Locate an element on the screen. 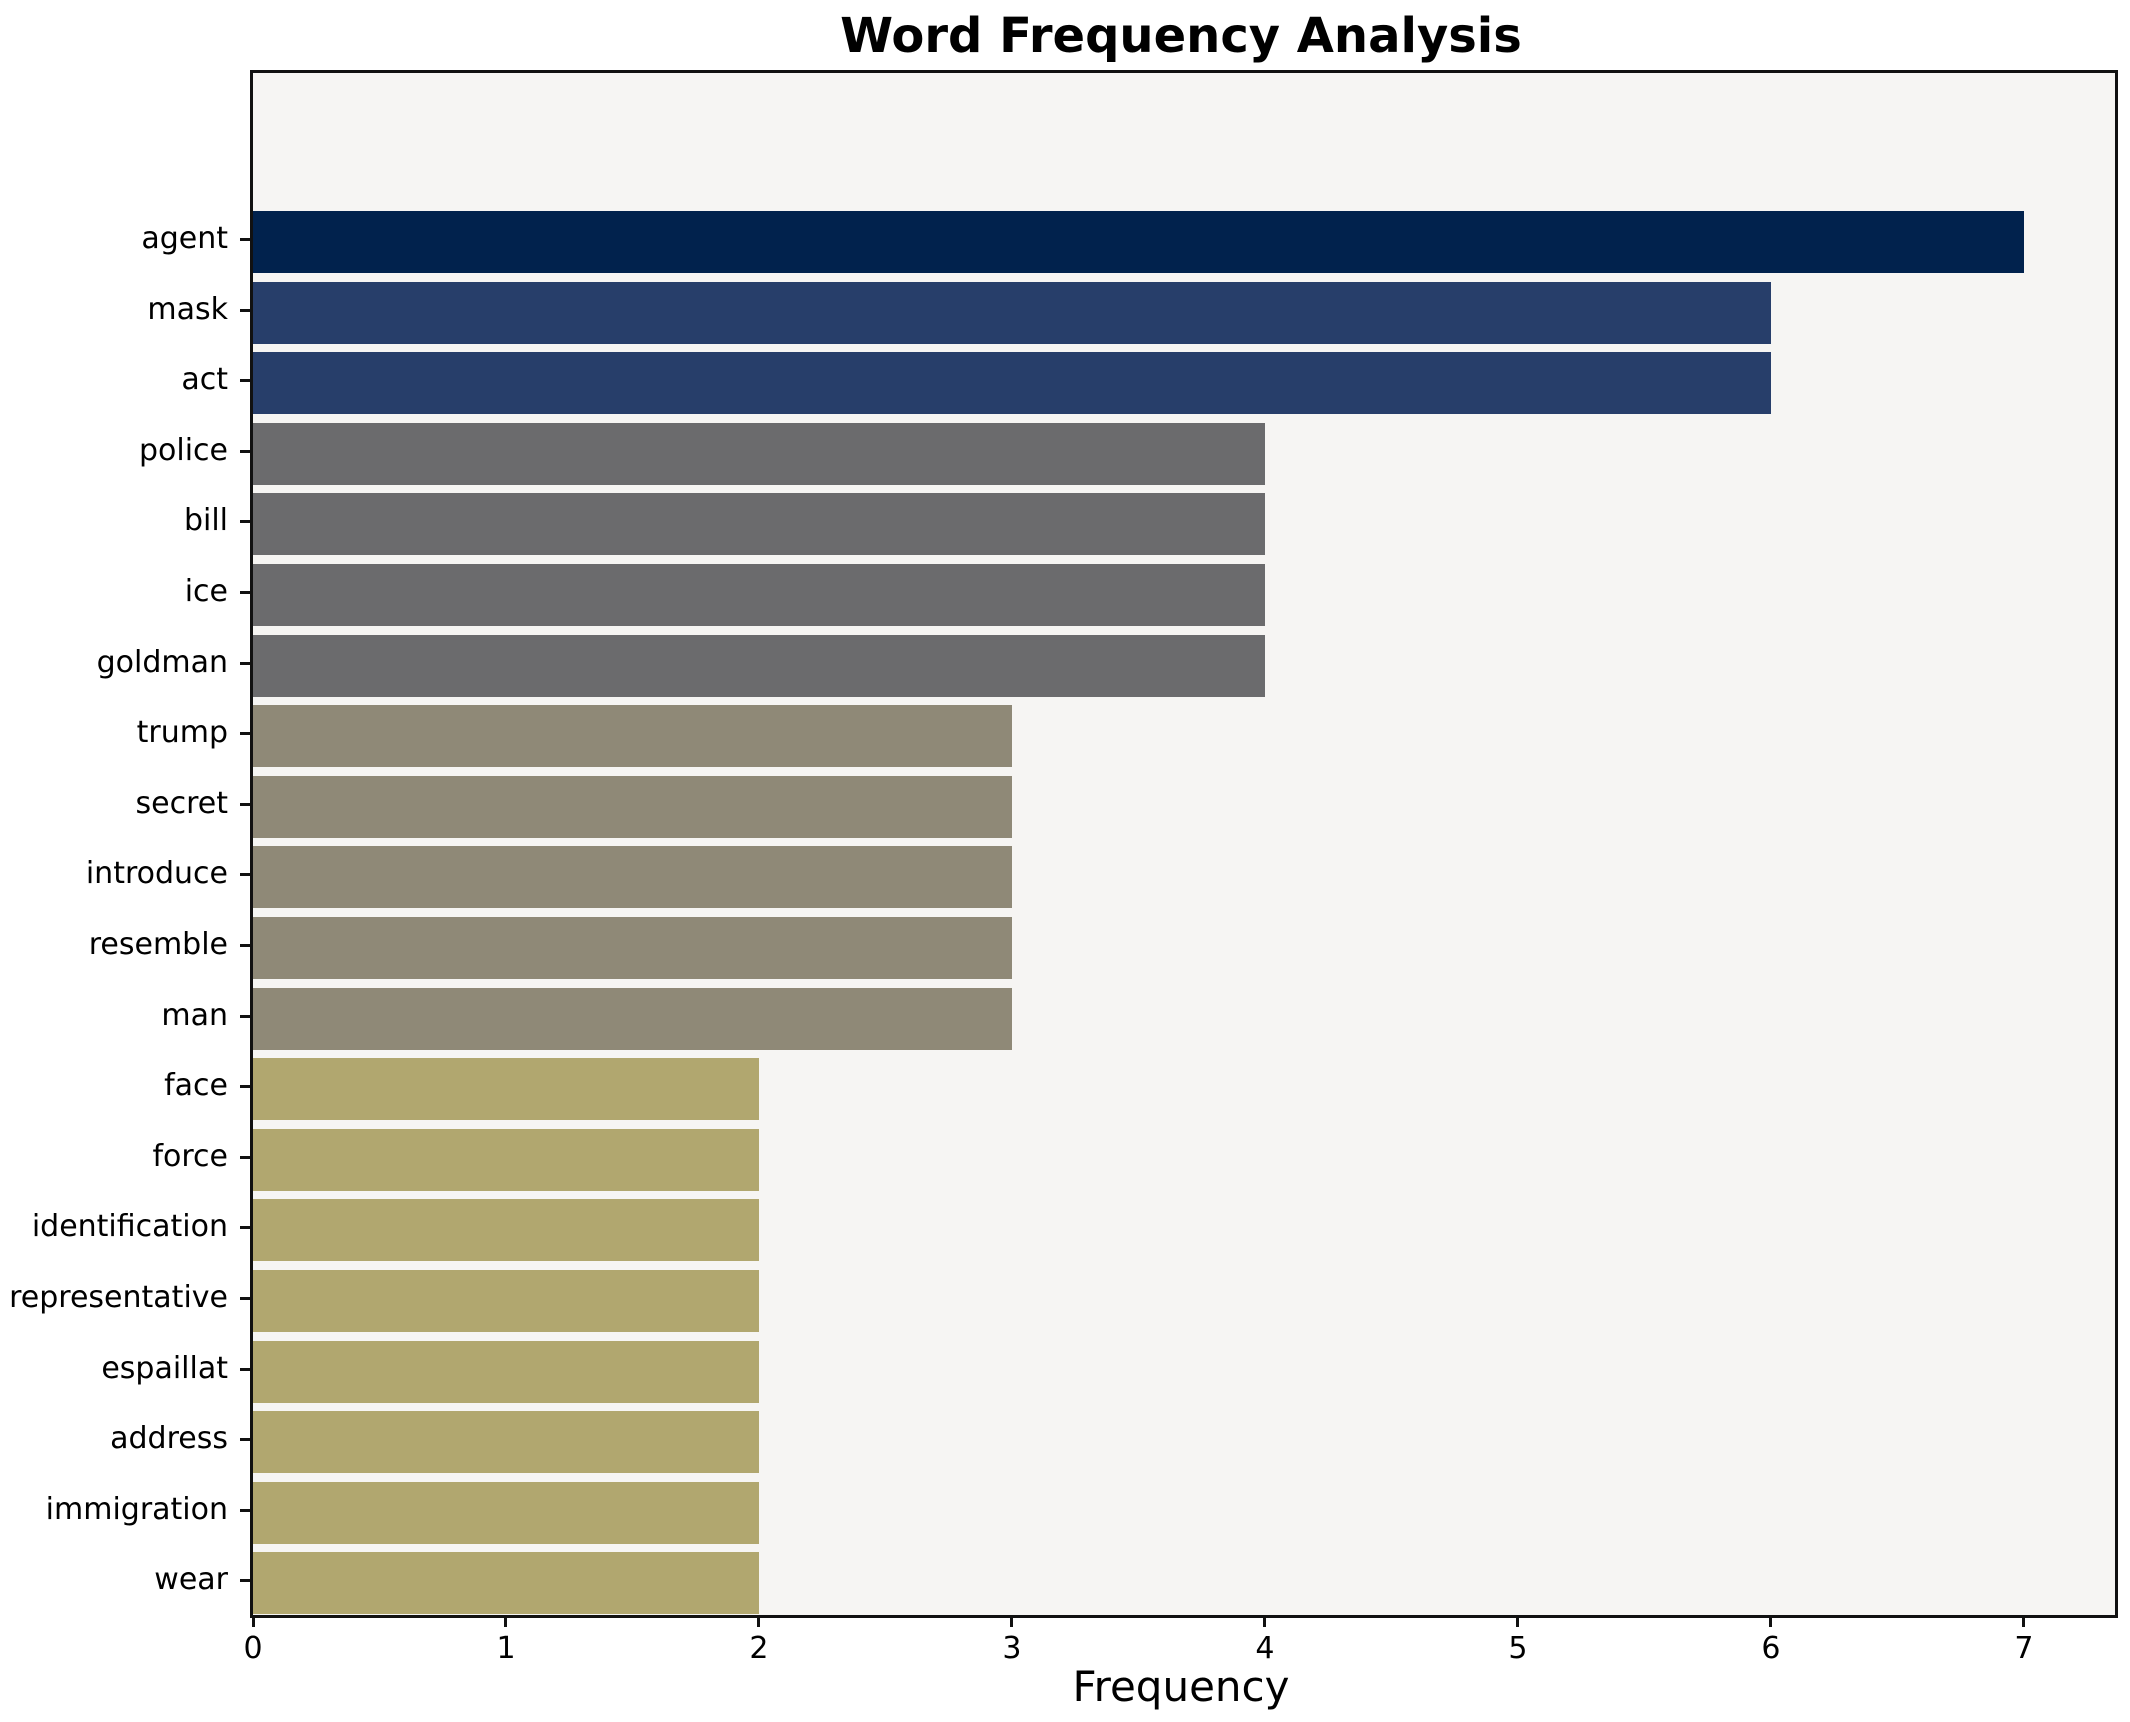  x-axis-label: Frequency is located at coordinates (1181, 1686).